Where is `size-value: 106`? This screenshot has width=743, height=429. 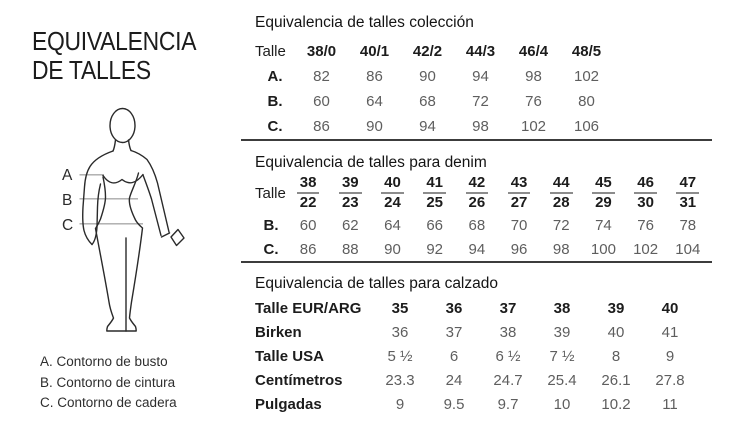
size-value: 106 is located at coordinates (586, 126).